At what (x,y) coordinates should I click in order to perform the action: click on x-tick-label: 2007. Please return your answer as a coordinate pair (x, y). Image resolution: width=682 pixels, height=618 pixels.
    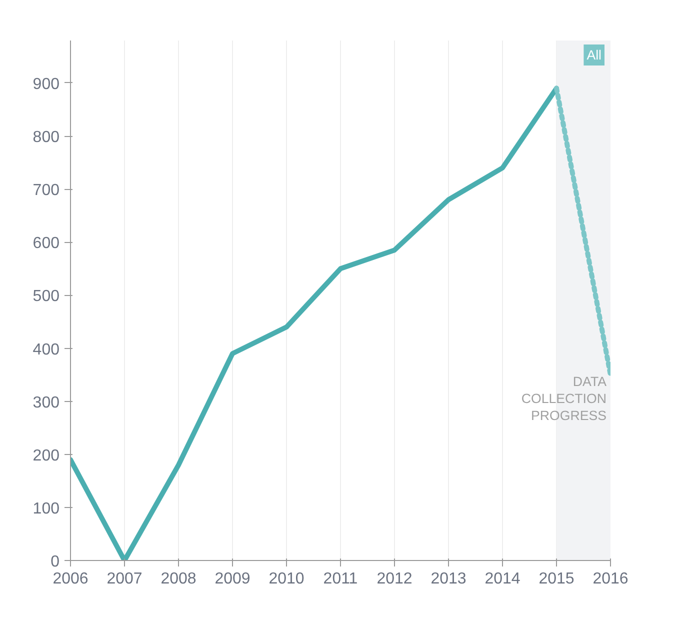
    Looking at the image, I should click on (124, 579).